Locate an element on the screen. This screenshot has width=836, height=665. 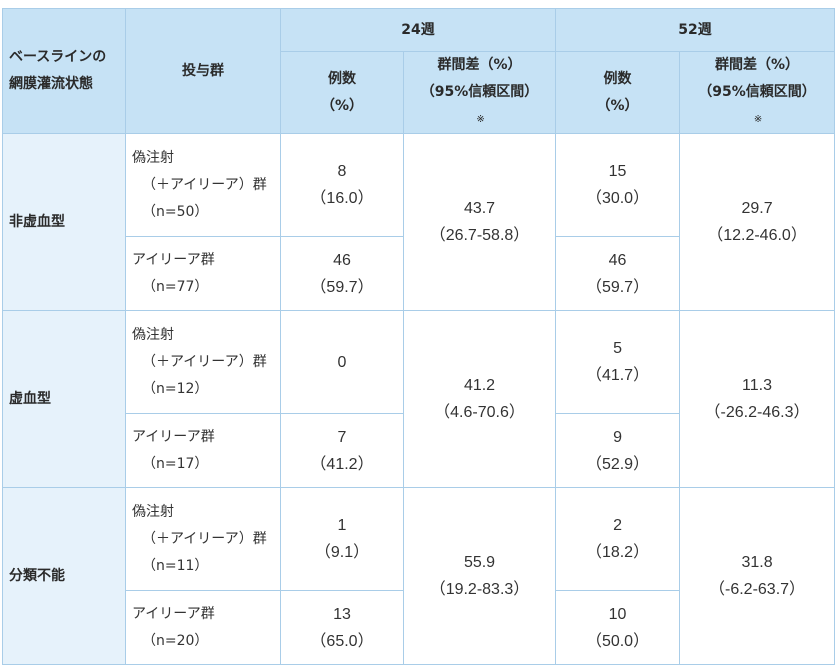
count-cell: 15 （30.0） is located at coordinates (618, 185).